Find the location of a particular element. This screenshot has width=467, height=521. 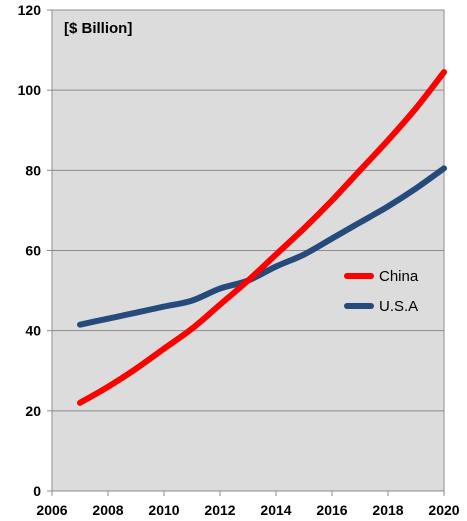

y-axis-ticks: 0 20 40 60 80 100 120 is located at coordinates (35, 250).